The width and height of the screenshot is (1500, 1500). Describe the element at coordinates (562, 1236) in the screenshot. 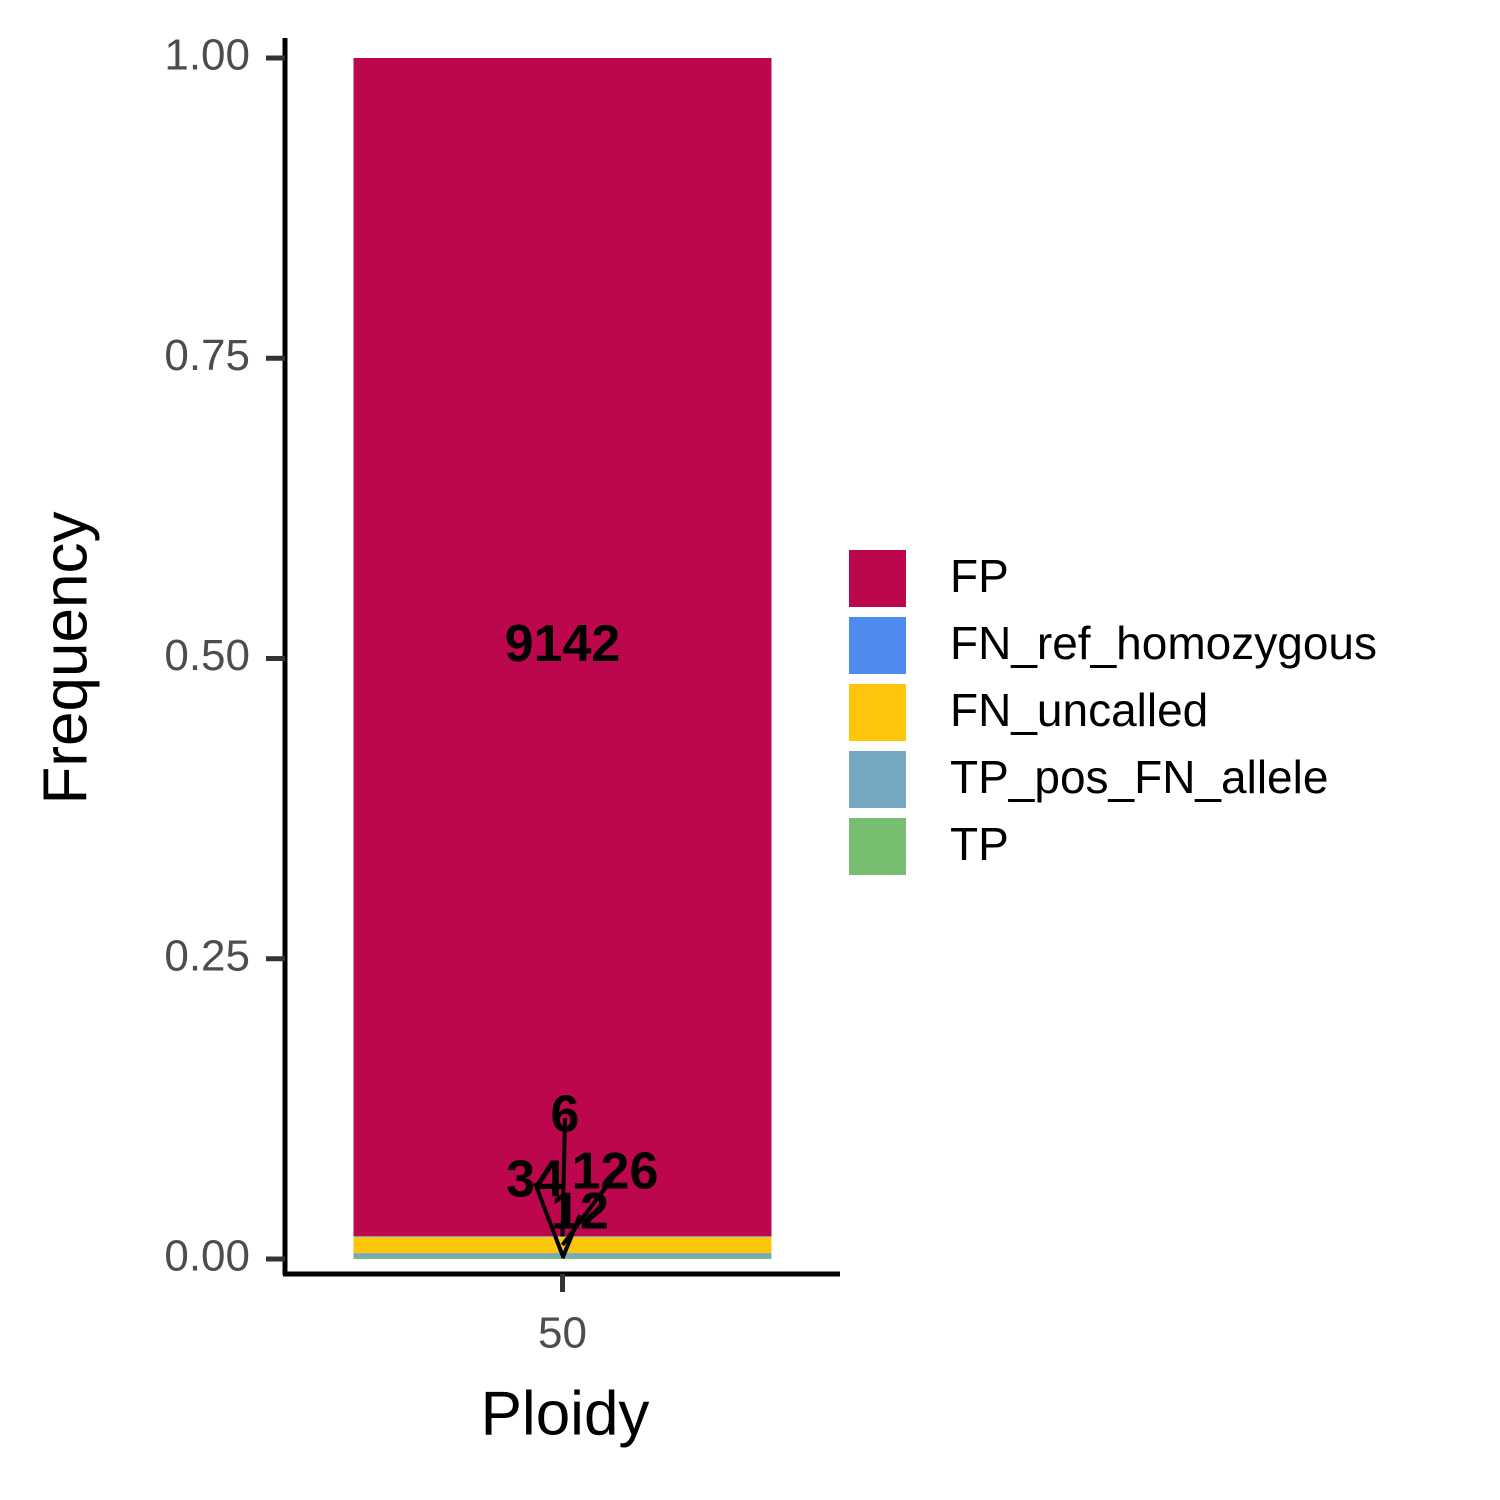

I see `bar-segment` at that location.